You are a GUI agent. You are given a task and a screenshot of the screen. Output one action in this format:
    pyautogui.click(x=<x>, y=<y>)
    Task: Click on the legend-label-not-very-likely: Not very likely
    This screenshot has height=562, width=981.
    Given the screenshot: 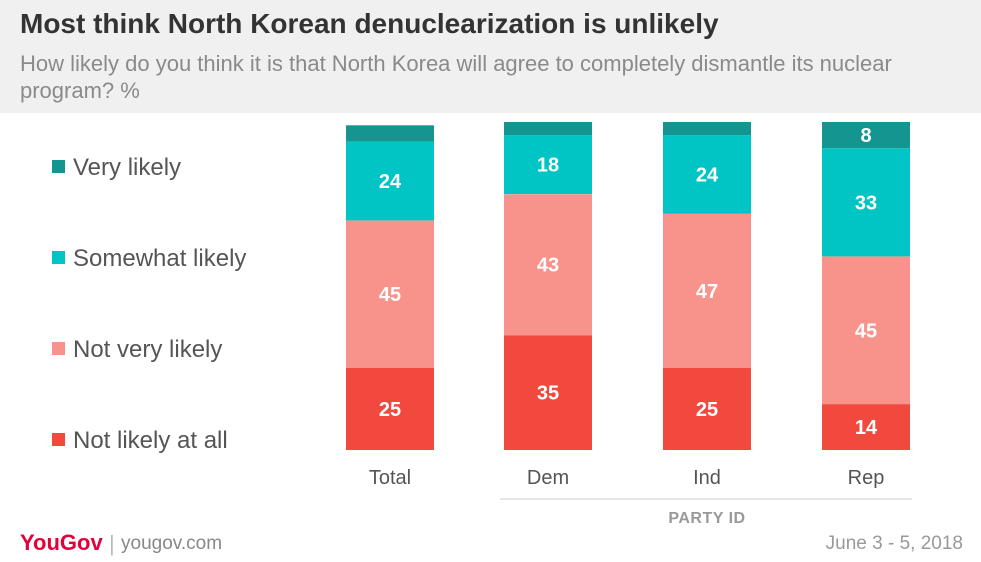 What is the action you would take?
    pyautogui.click(x=148, y=349)
    